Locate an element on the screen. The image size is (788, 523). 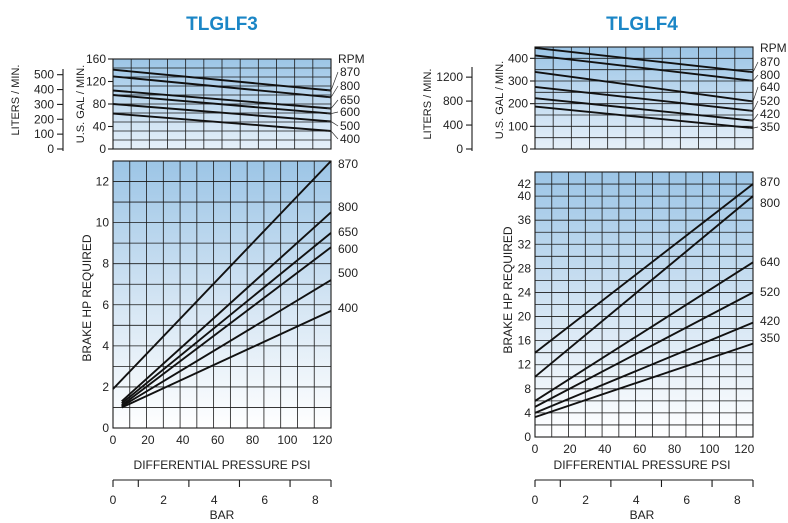
liters-tick-label: 500 is located at coordinates (44, 75).